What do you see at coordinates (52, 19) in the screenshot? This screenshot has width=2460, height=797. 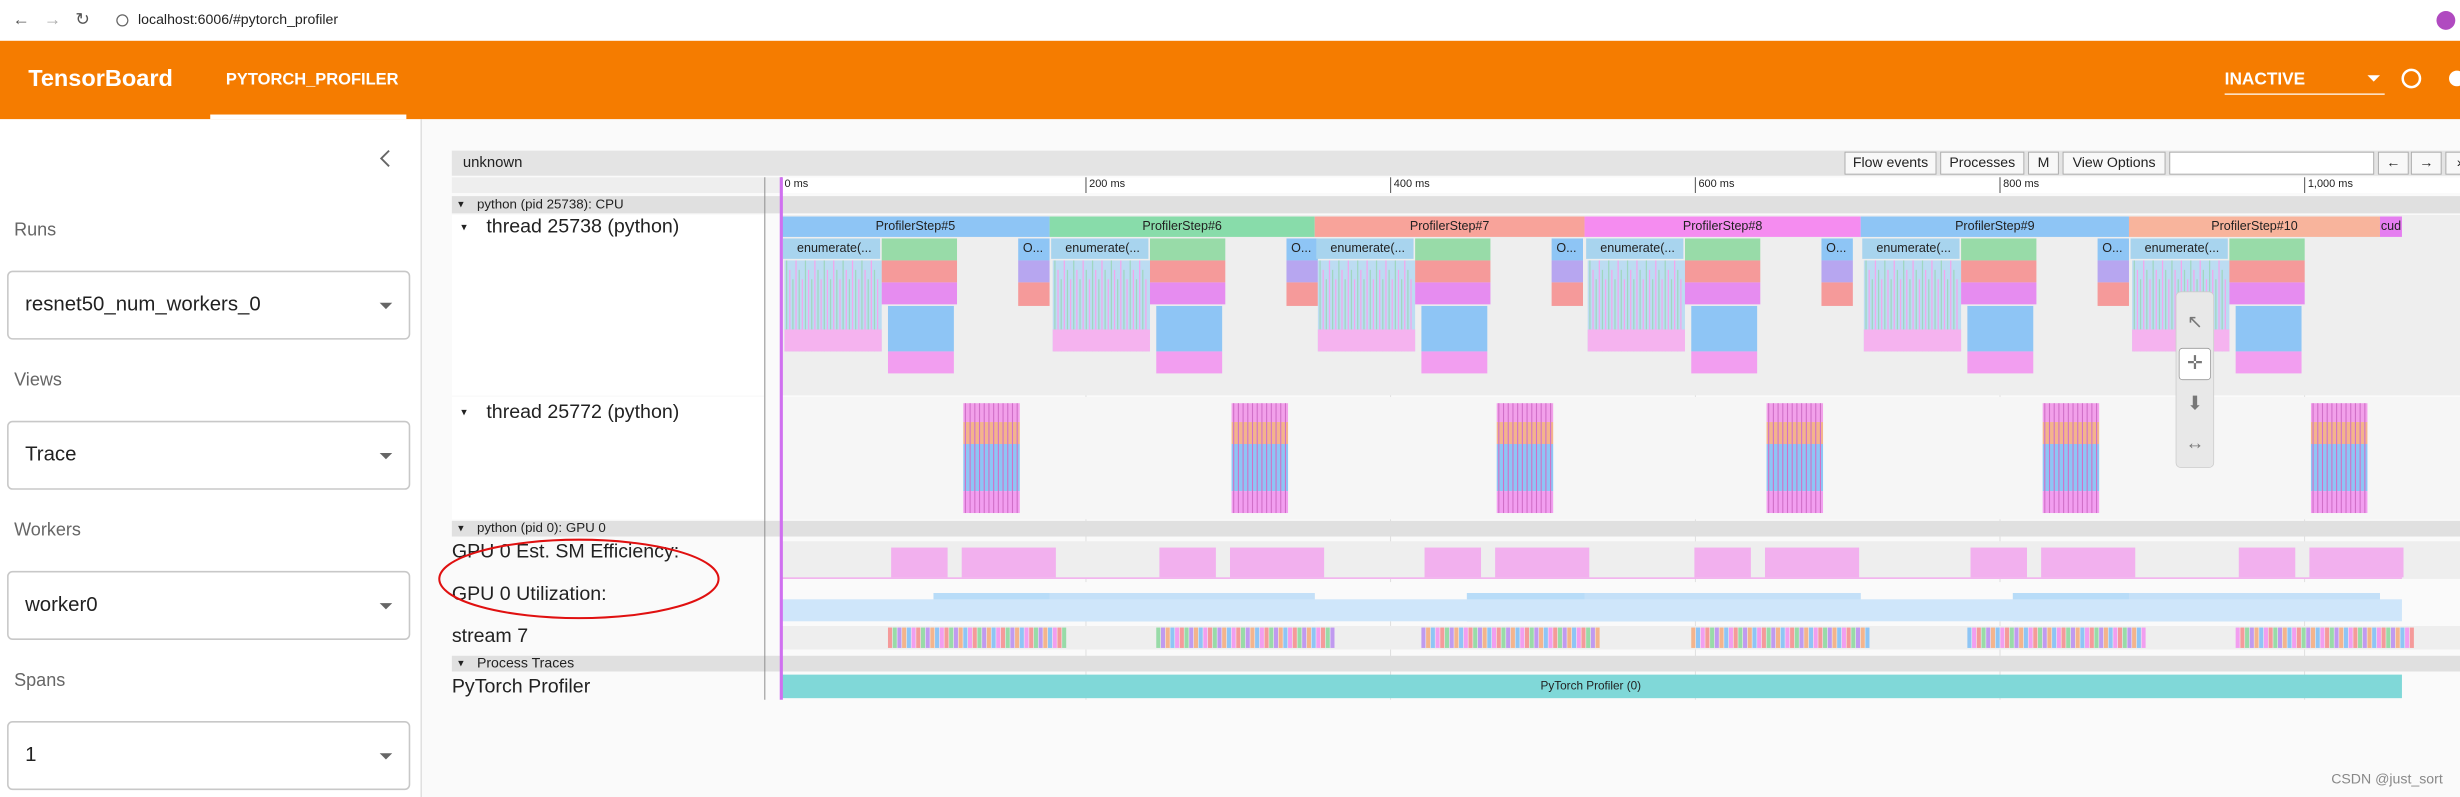 I see `forward-button: →` at bounding box center [52, 19].